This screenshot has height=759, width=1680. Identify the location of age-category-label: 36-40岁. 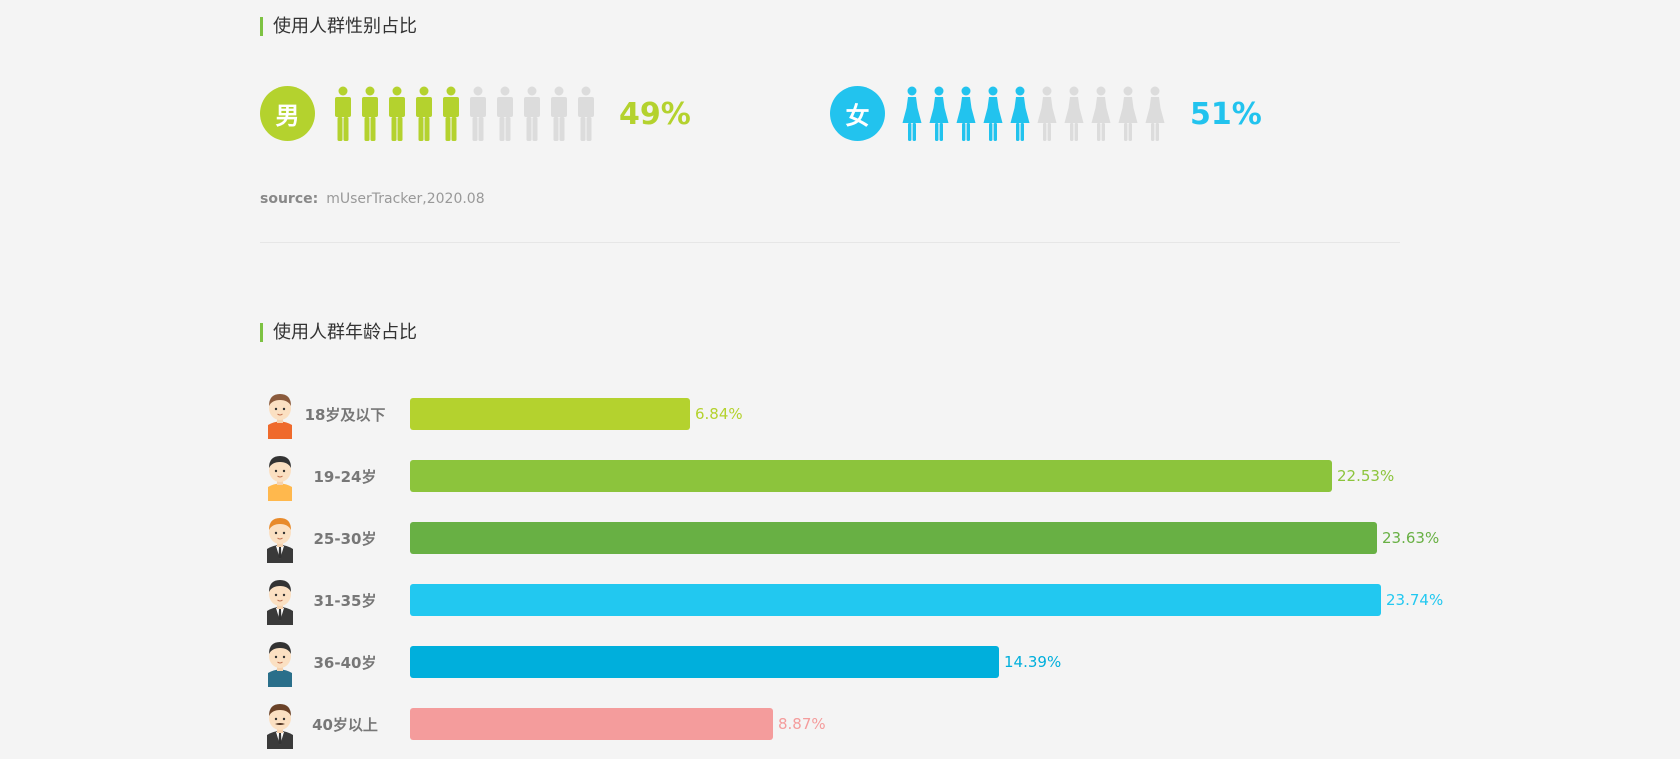
(345, 663).